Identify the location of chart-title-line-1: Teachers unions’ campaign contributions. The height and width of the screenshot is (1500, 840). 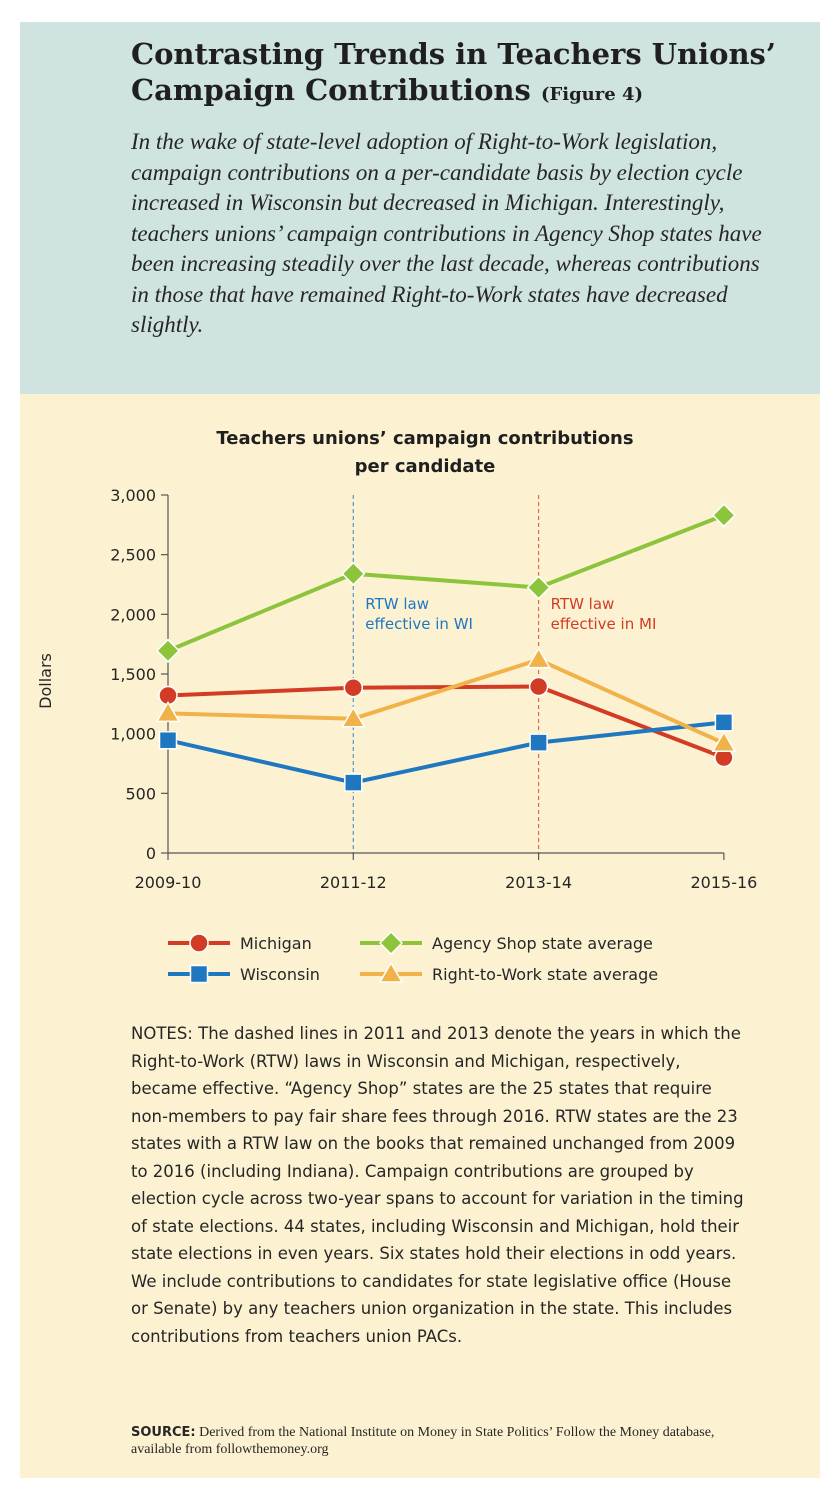
(424, 438).